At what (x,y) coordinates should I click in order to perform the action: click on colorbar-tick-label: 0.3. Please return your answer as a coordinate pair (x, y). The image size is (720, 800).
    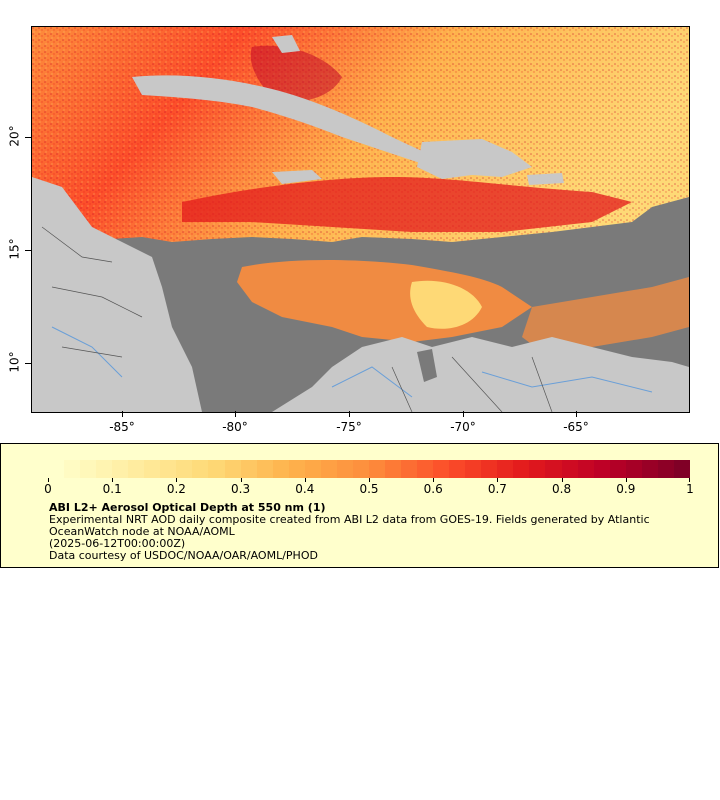
    Looking at the image, I should click on (241, 489).